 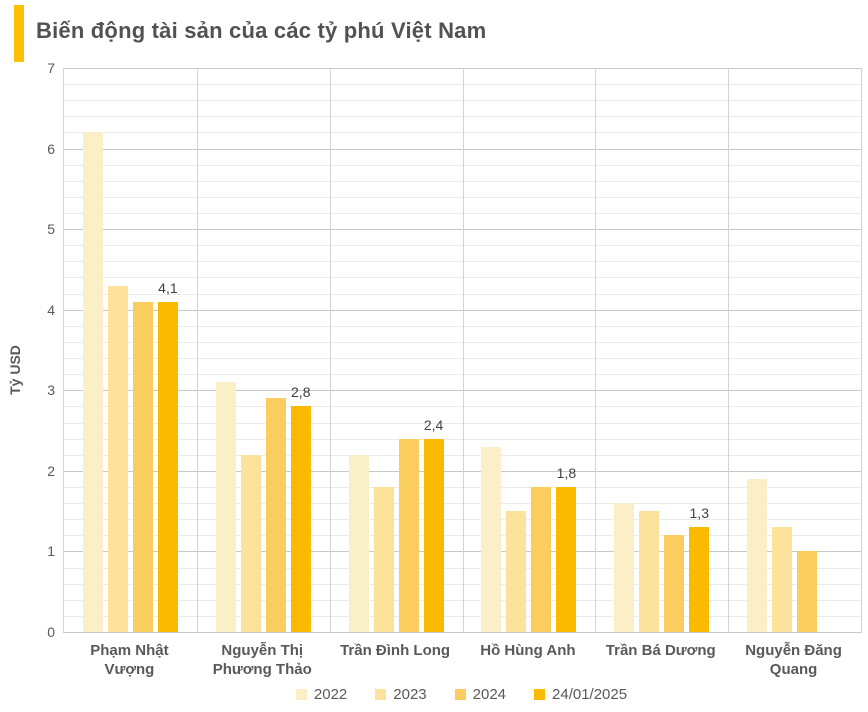 I want to click on legend-item: 24/01/2025, so click(x=580, y=694).